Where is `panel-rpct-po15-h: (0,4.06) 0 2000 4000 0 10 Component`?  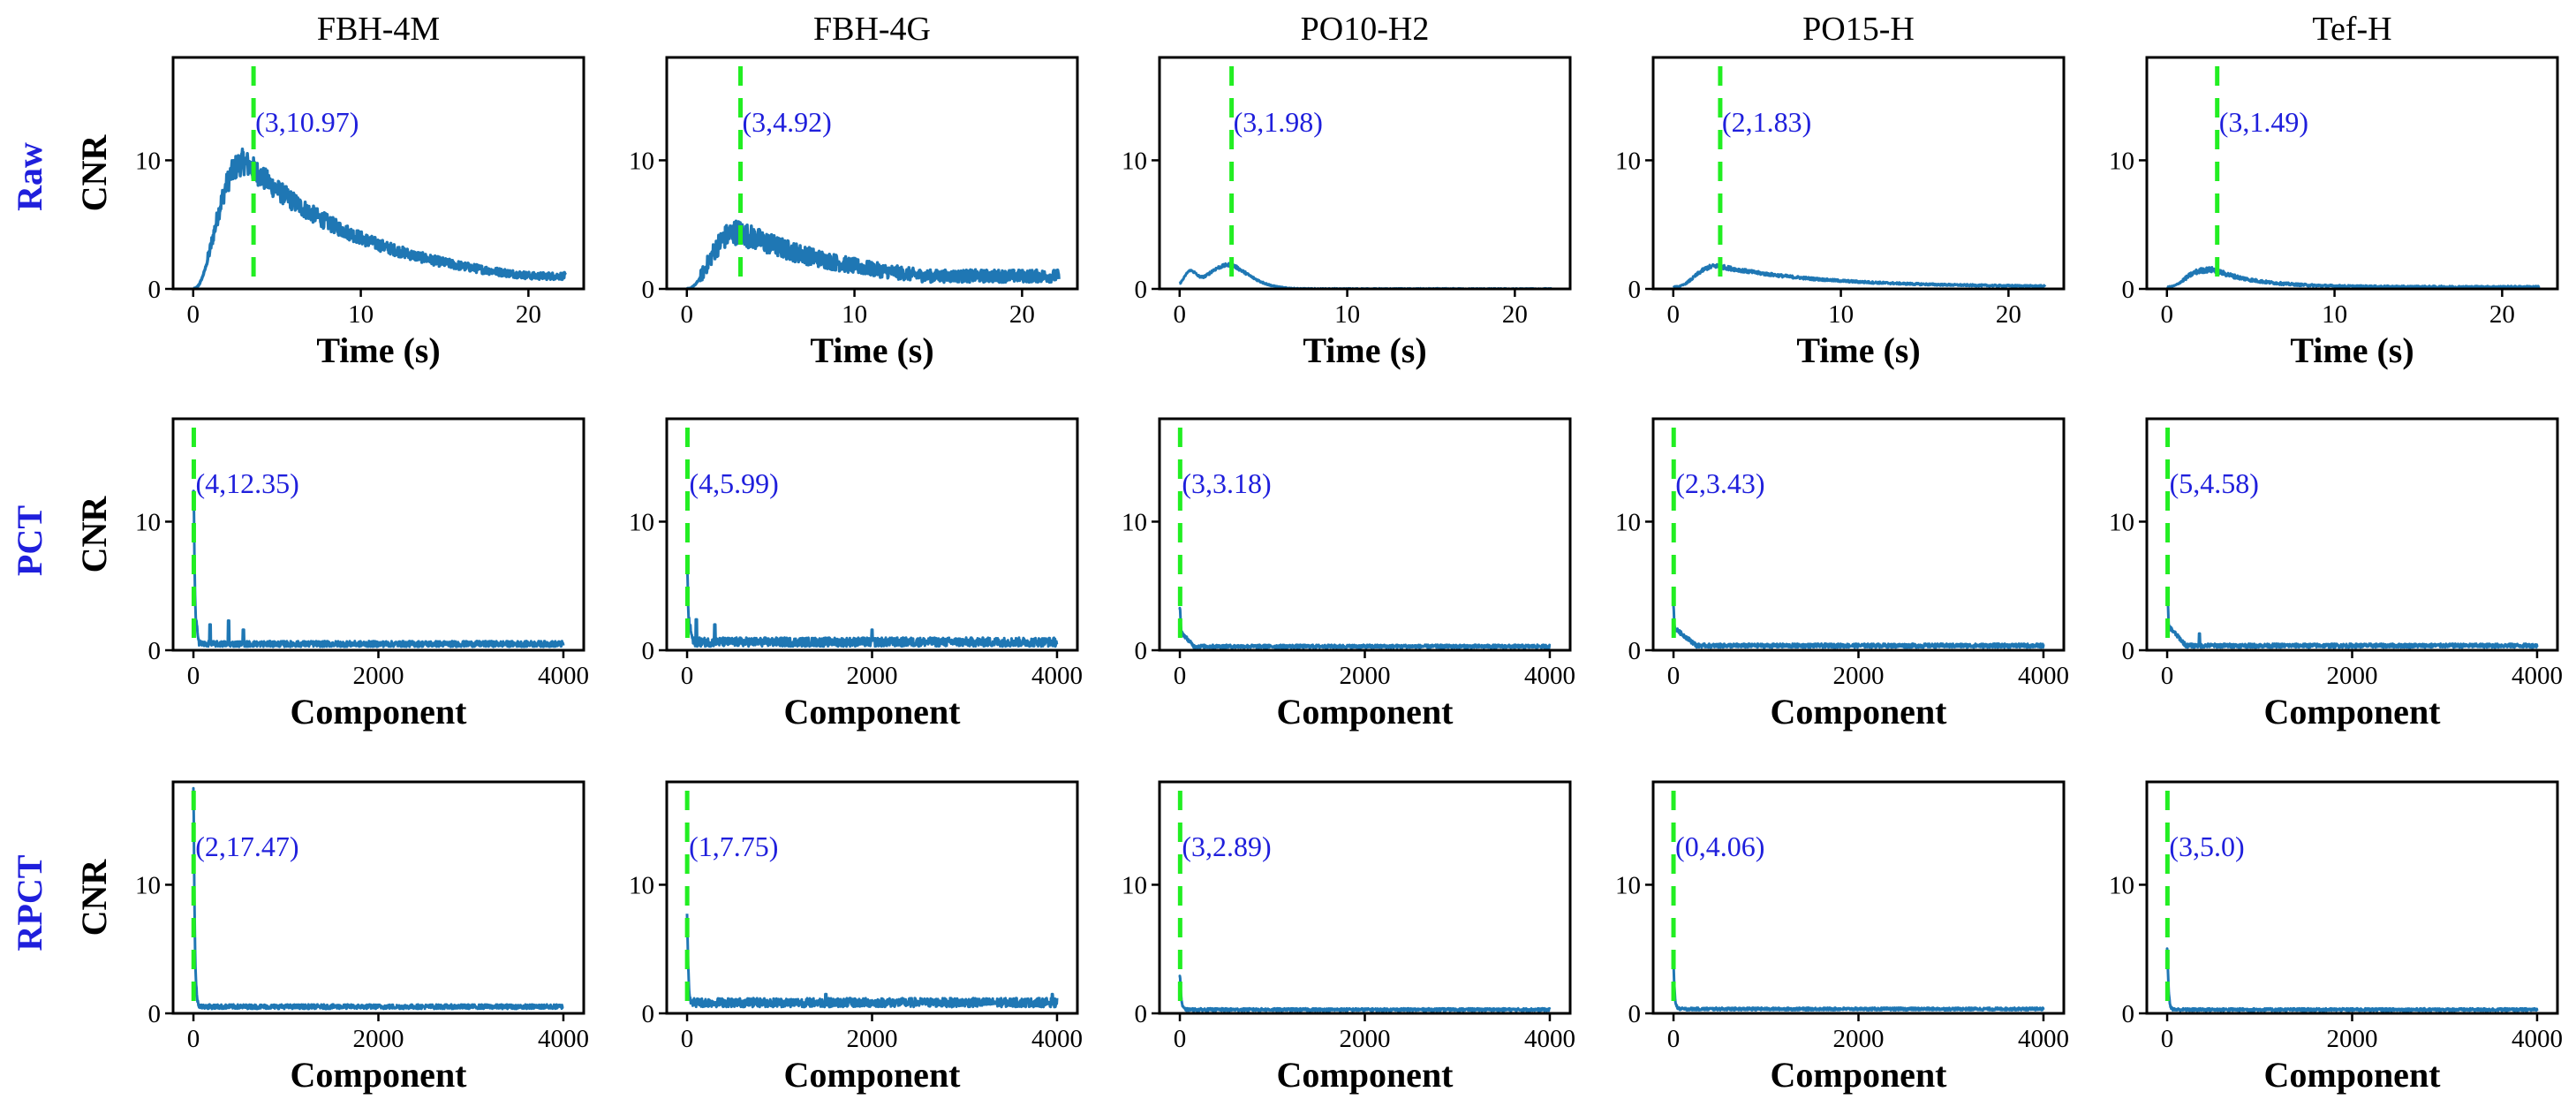
panel-rpct-po15-h: (0,4.06) 0 2000 4000 0 10 Component is located at coordinates (1842, 937).